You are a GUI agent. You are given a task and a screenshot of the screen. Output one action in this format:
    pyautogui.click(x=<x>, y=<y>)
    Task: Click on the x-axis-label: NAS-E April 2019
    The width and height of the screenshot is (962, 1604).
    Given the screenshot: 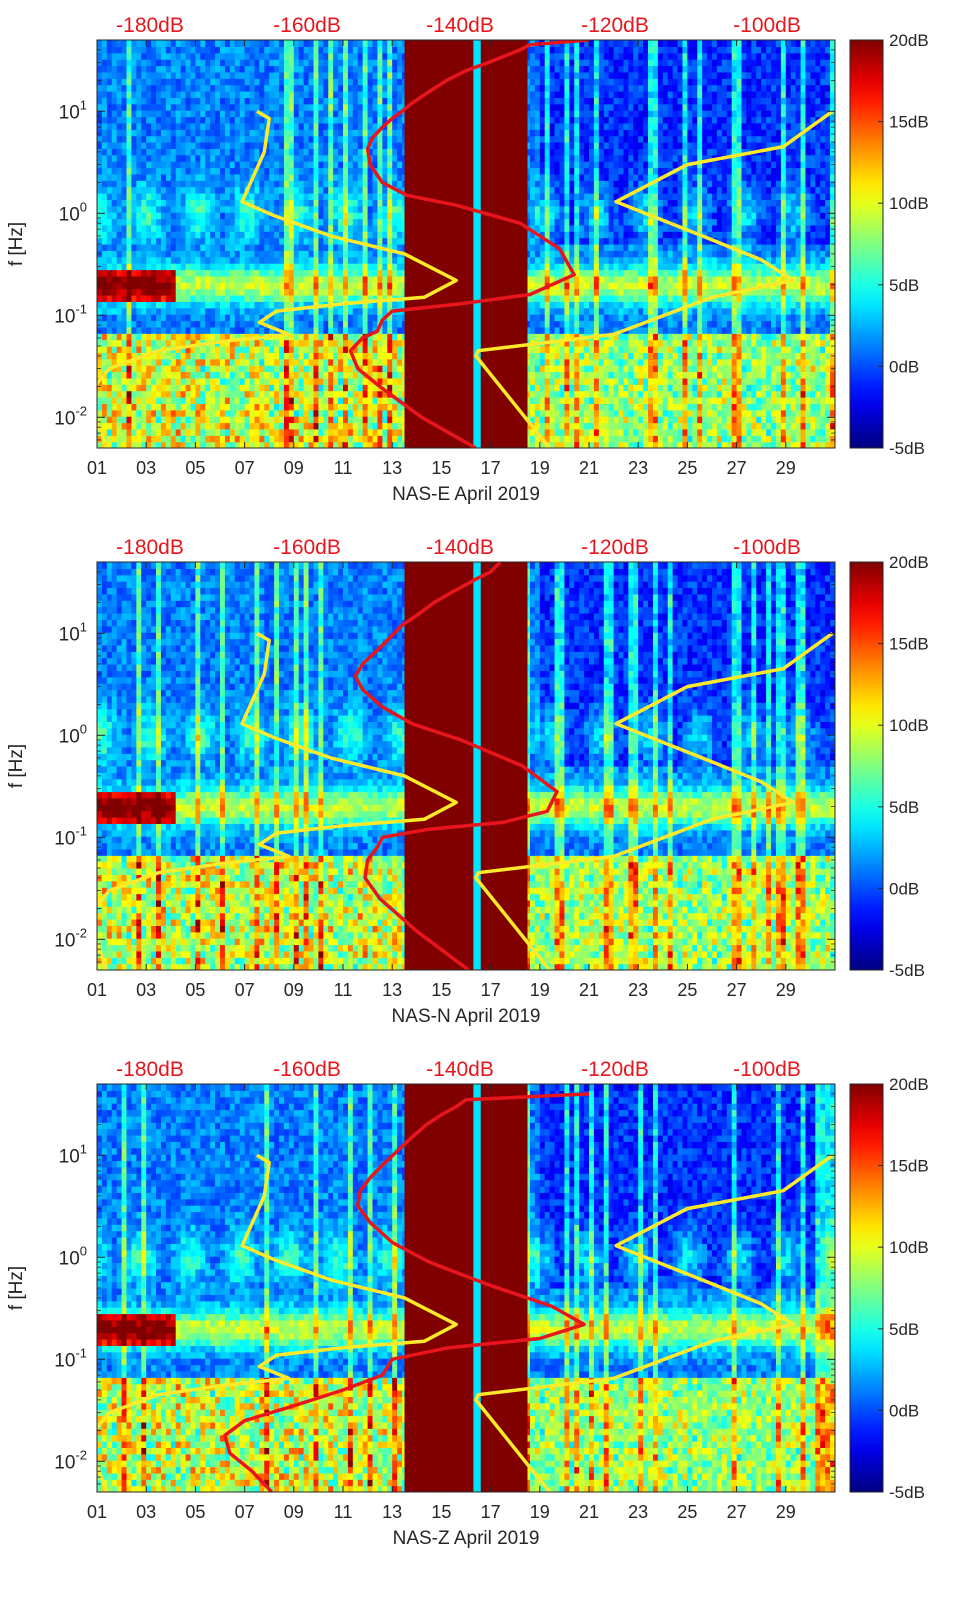 What is the action you would take?
    pyautogui.click(x=466, y=494)
    